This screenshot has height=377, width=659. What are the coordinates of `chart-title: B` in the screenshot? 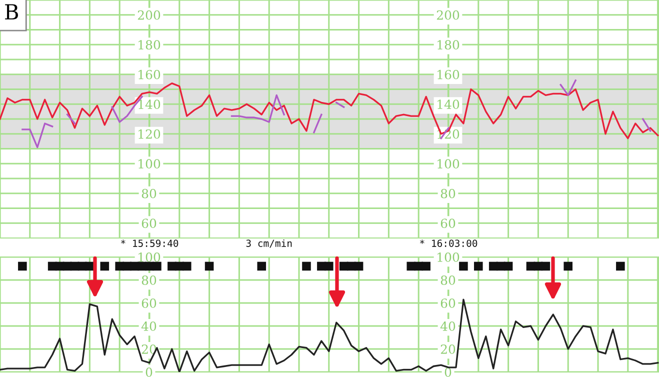 It's located at (11, 12).